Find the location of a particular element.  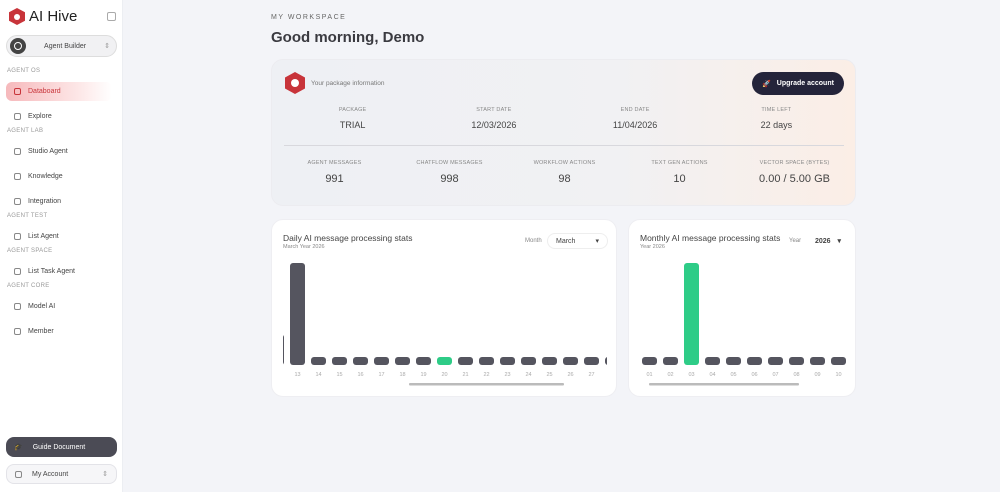

x-tick-label: 03 is located at coordinates (691, 375).